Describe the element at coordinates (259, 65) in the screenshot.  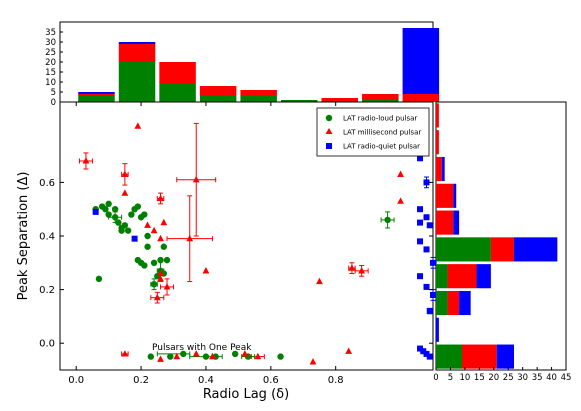
I see `top-histogram-bars` at that location.